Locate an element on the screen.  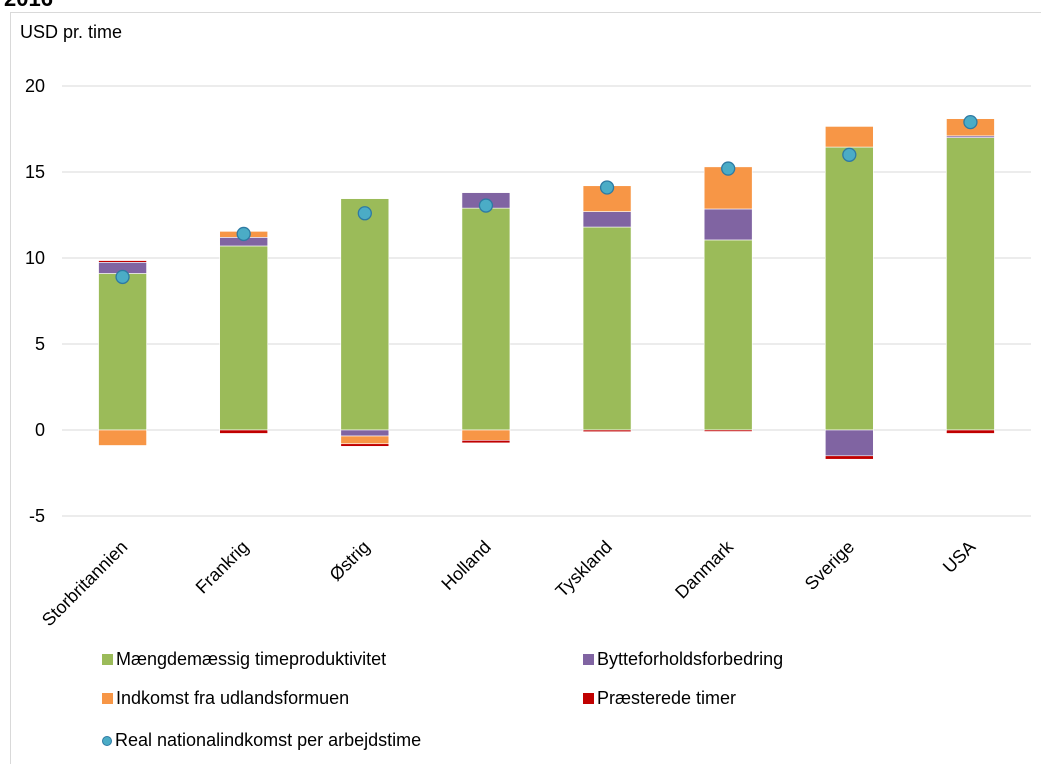
legend-marker-real-income is located at coordinates (107, 740).